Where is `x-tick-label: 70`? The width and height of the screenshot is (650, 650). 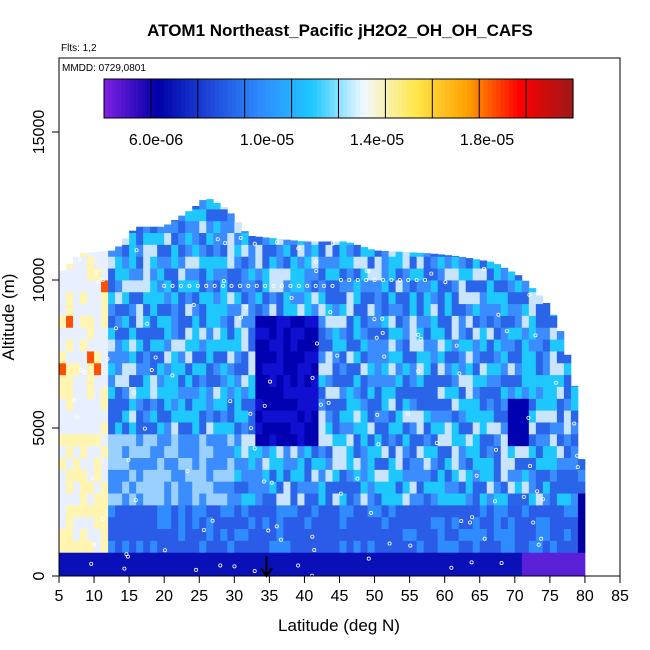 x-tick-label: 70 is located at coordinates (515, 596).